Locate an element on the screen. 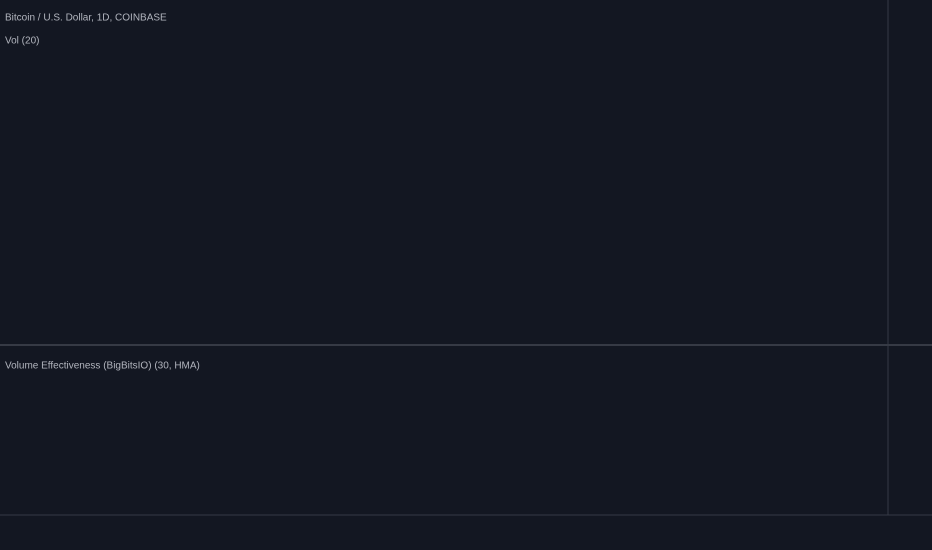  chart-title: Bitcoin / U.S. Dollar, 1D, COINBASE is located at coordinates (86, 18).